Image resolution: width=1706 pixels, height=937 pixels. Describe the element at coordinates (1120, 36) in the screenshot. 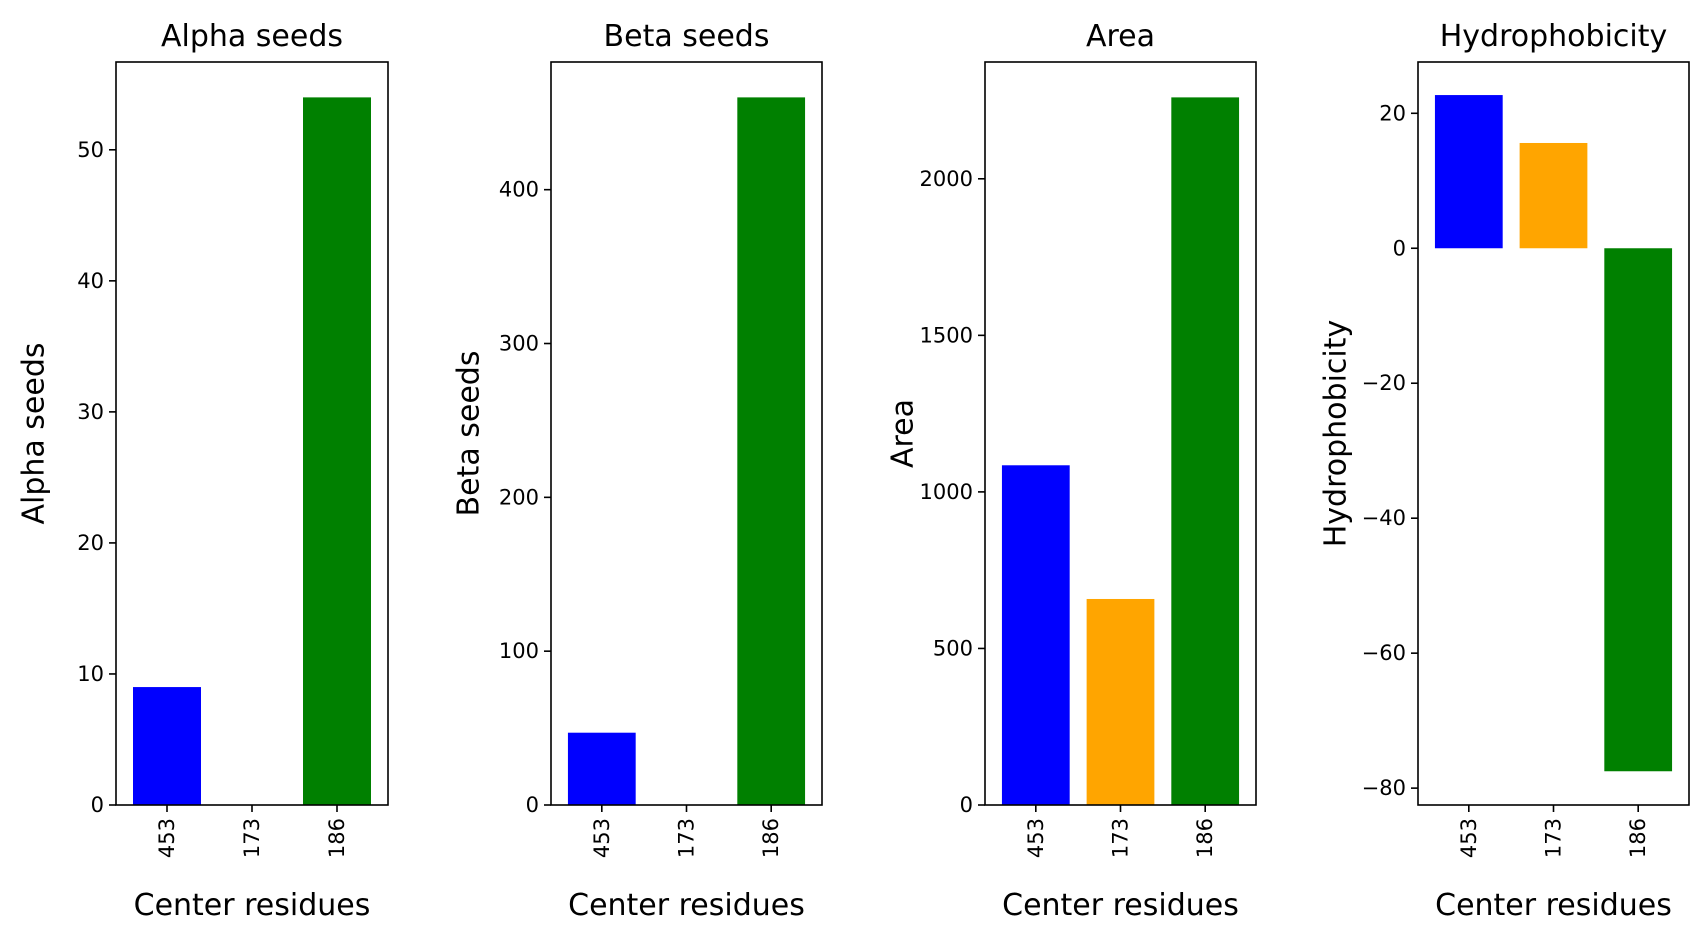

I see `chart-title: Area` at that location.